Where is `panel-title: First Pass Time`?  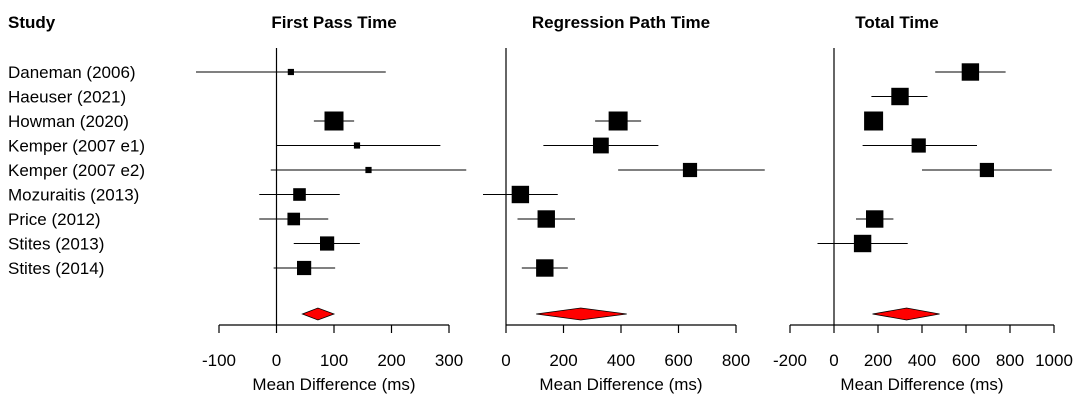
panel-title: First Pass Time is located at coordinates (333, 22).